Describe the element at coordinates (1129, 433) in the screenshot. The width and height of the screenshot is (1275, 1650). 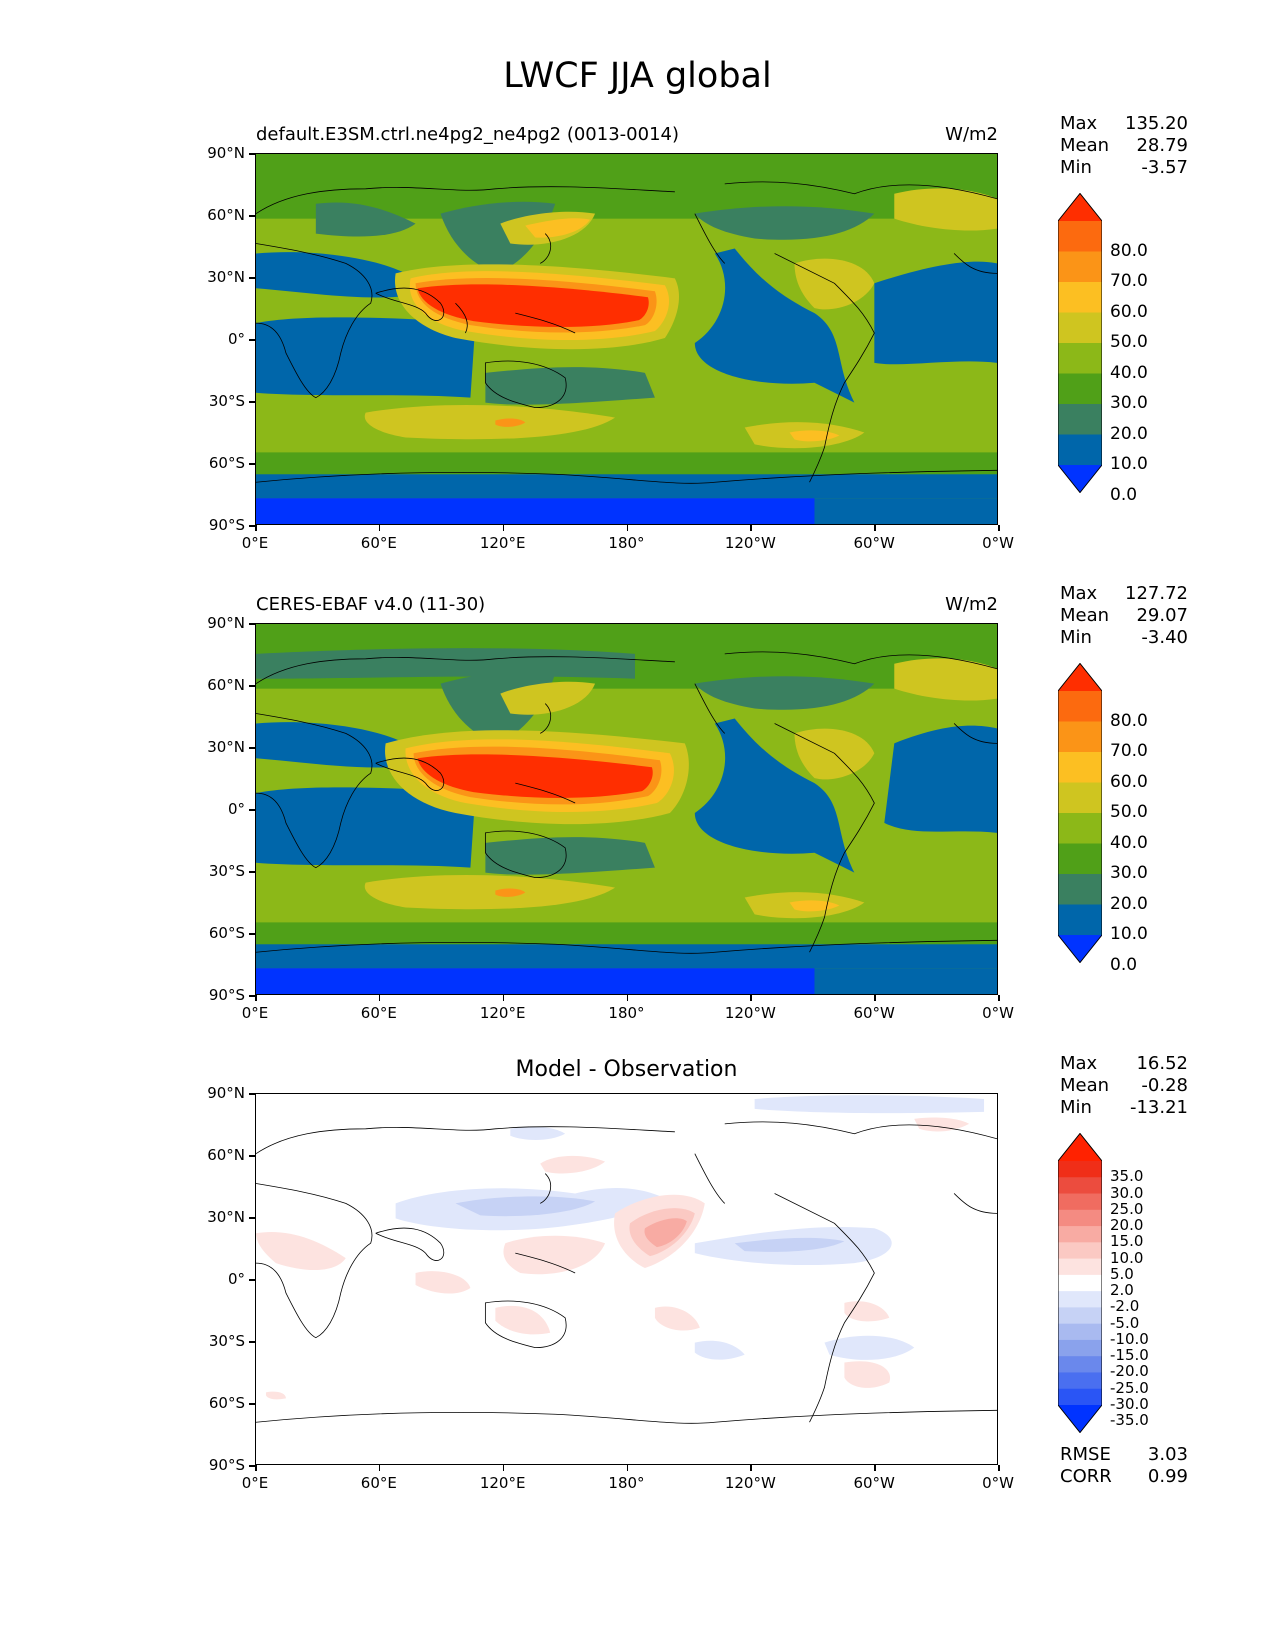
I see `colorbar-tick-label: 20.0` at that location.